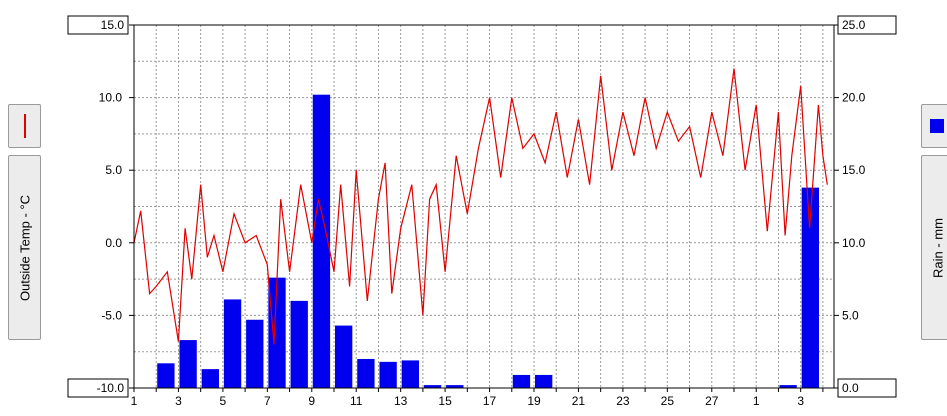 Image resolution: width=947 pixels, height=416 pixels. What do you see at coordinates (490, 401) in the screenshot?
I see `x-tick-label: 17` at bounding box center [490, 401].